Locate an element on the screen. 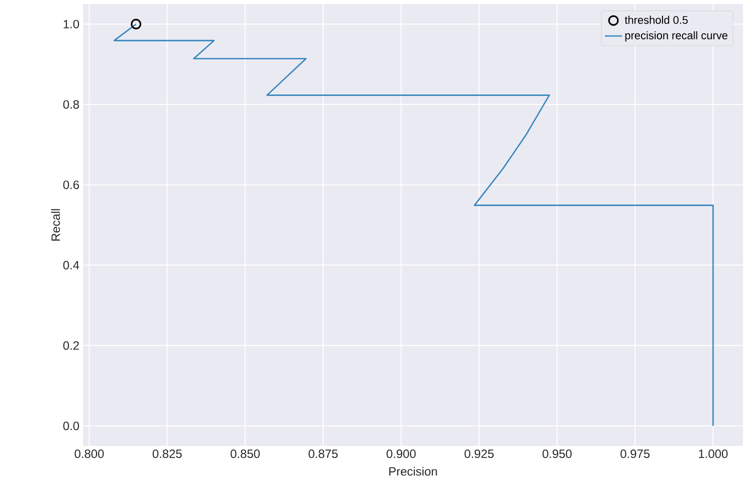 The height and width of the screenshot is (504, 745). x-tick-label: 0.925 is located at coordinates (479, 454).